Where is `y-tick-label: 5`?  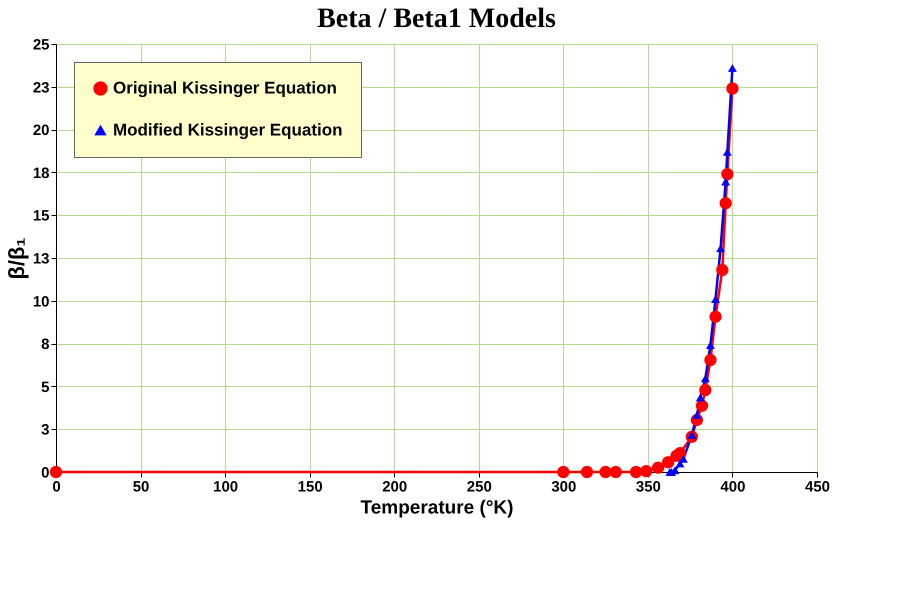 y-tick-label: 5 is located at coordinates (45, 387).